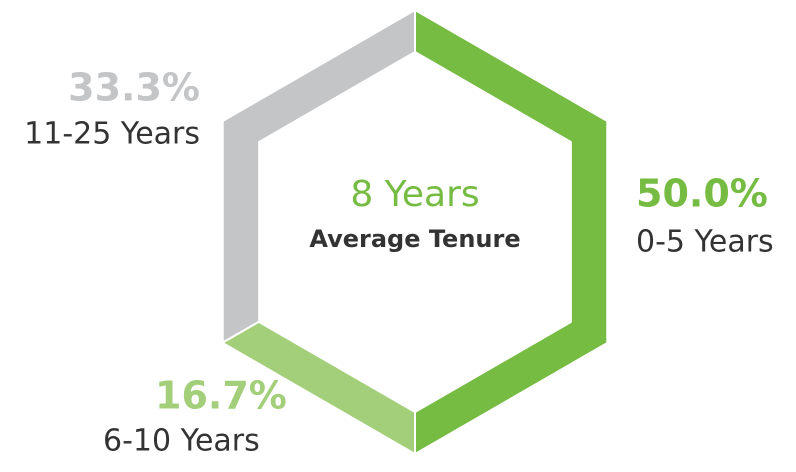 The width and height of the screenshot is (796, 472). I want to click on center-title: 8 Years, so click(414, 194).